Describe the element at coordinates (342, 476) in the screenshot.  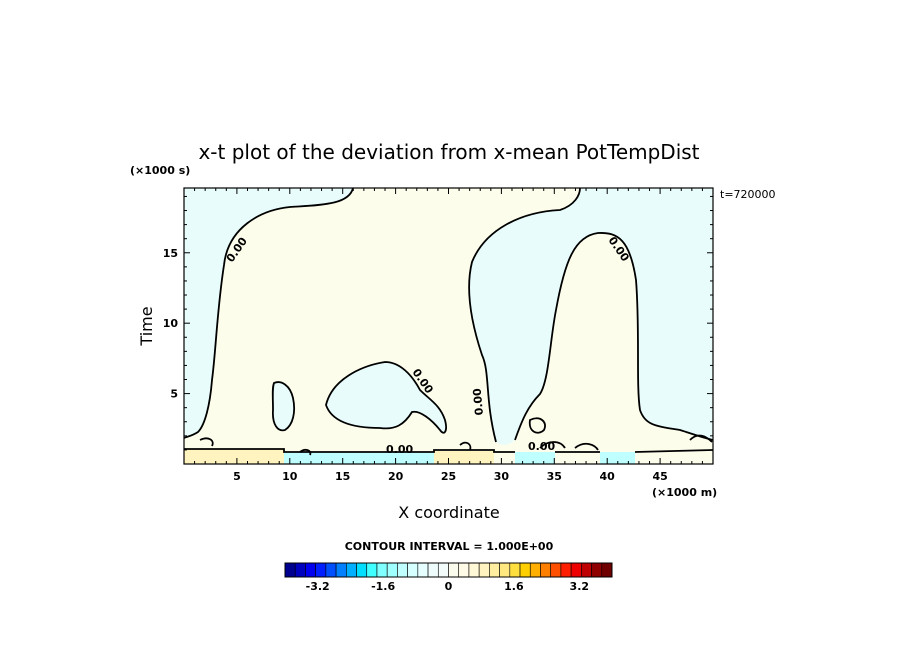
I see `x-tick-label: 15` at that location.